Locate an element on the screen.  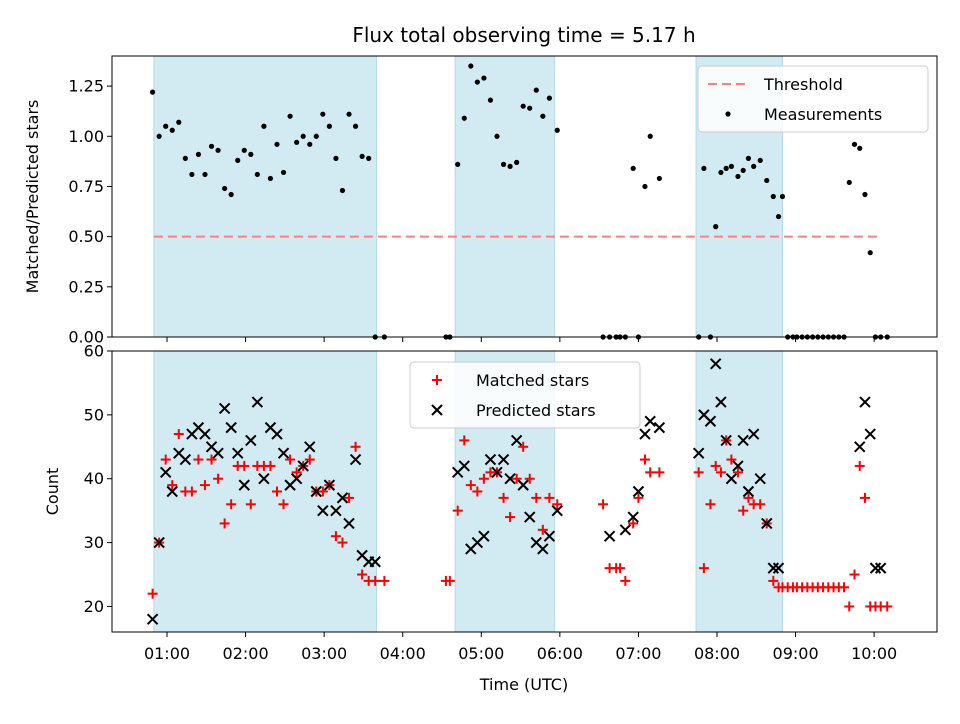
x-tick-label: 10:00 is located at coordinates (874, 653).